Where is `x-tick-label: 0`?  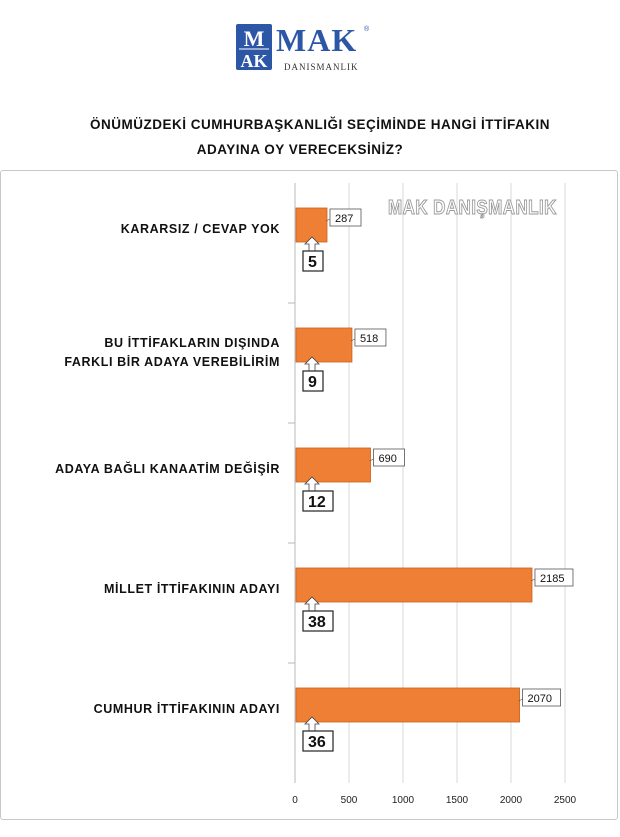 x-tick-label: 0 is located at coordinates (295, 800).